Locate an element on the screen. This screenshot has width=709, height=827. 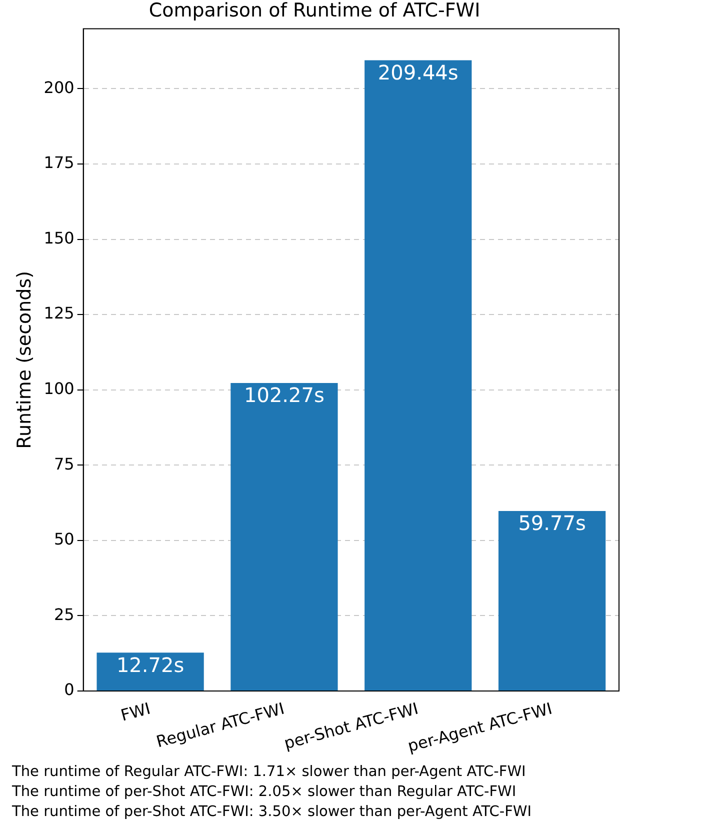
y-tick-label: 50 is located at coordinates (64, 539).